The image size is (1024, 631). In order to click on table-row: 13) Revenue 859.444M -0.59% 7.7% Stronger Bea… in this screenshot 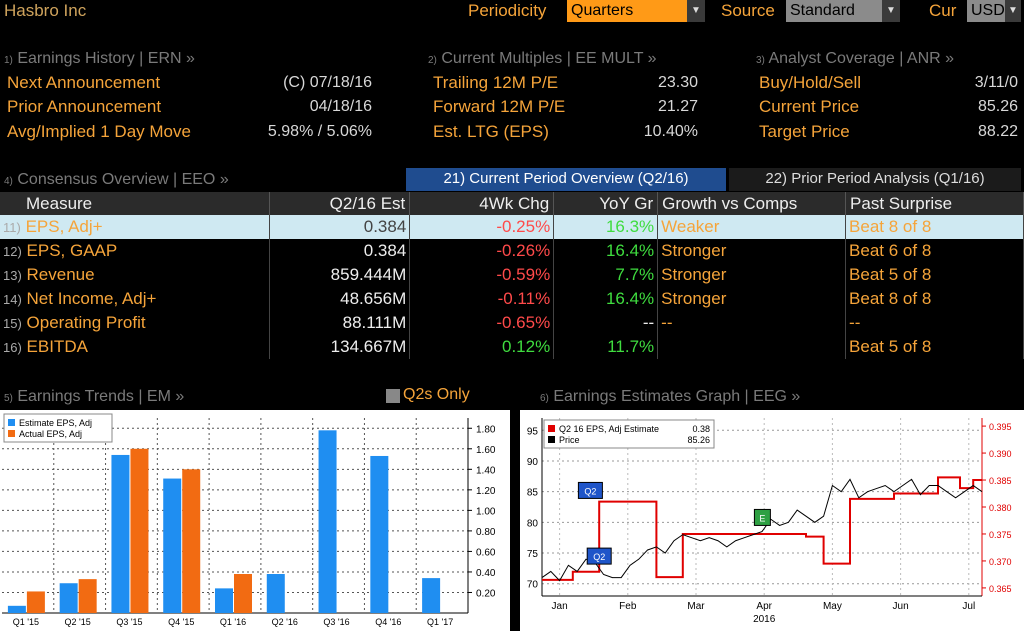, I will do `click(512, 275)`.